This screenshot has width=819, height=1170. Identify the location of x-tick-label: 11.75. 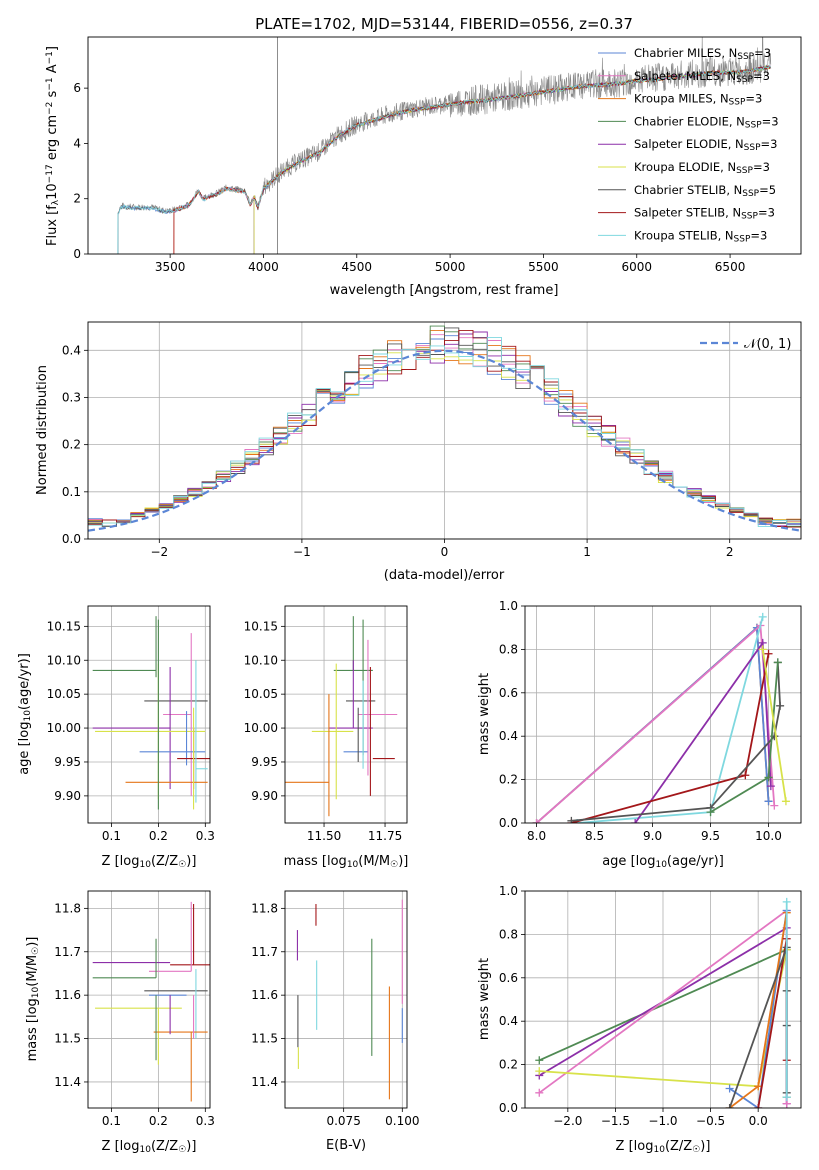
(385, 836).